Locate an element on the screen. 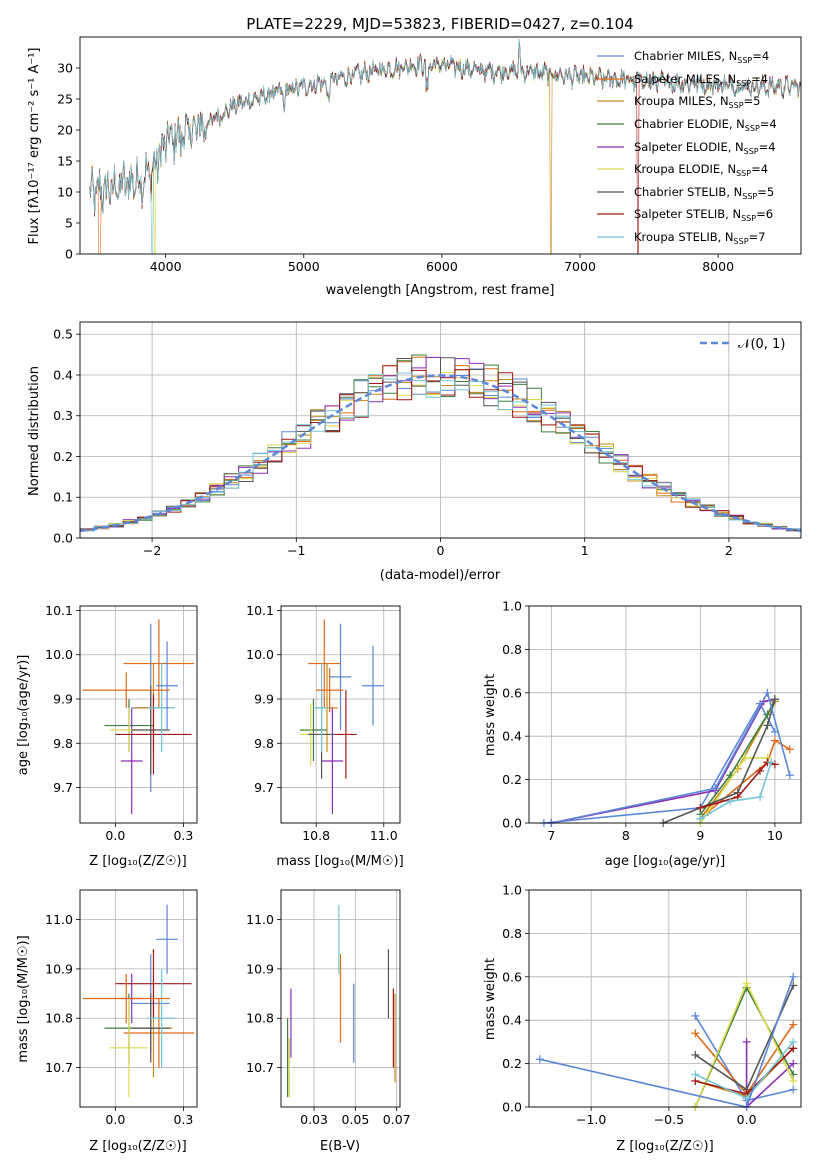 This screenshot has height=1170, width=819. svg-text: Kroupa STELIB, NSSP=7 is located at coordinates (699, 238).